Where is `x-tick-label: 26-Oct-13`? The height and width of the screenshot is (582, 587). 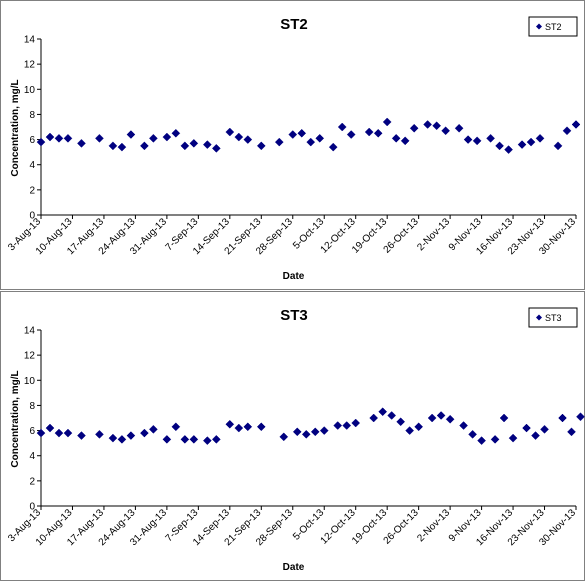
x-tick-label: 26-Oct-13 is located at coordinates (402, 527).